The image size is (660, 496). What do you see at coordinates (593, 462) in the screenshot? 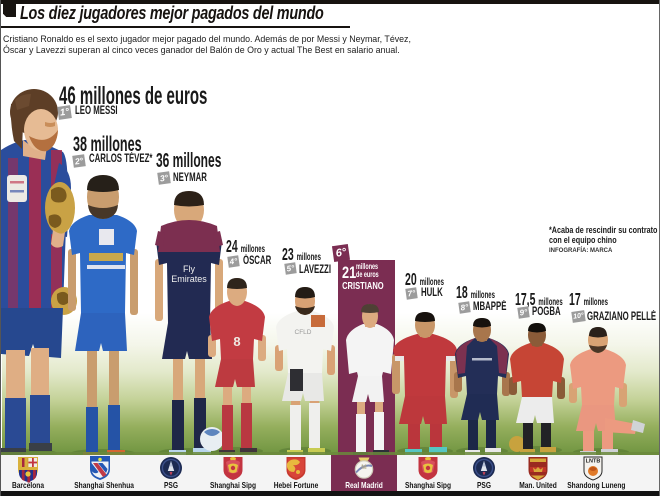
I see `svg-text: LNTB` at bounding box center [593, 462].